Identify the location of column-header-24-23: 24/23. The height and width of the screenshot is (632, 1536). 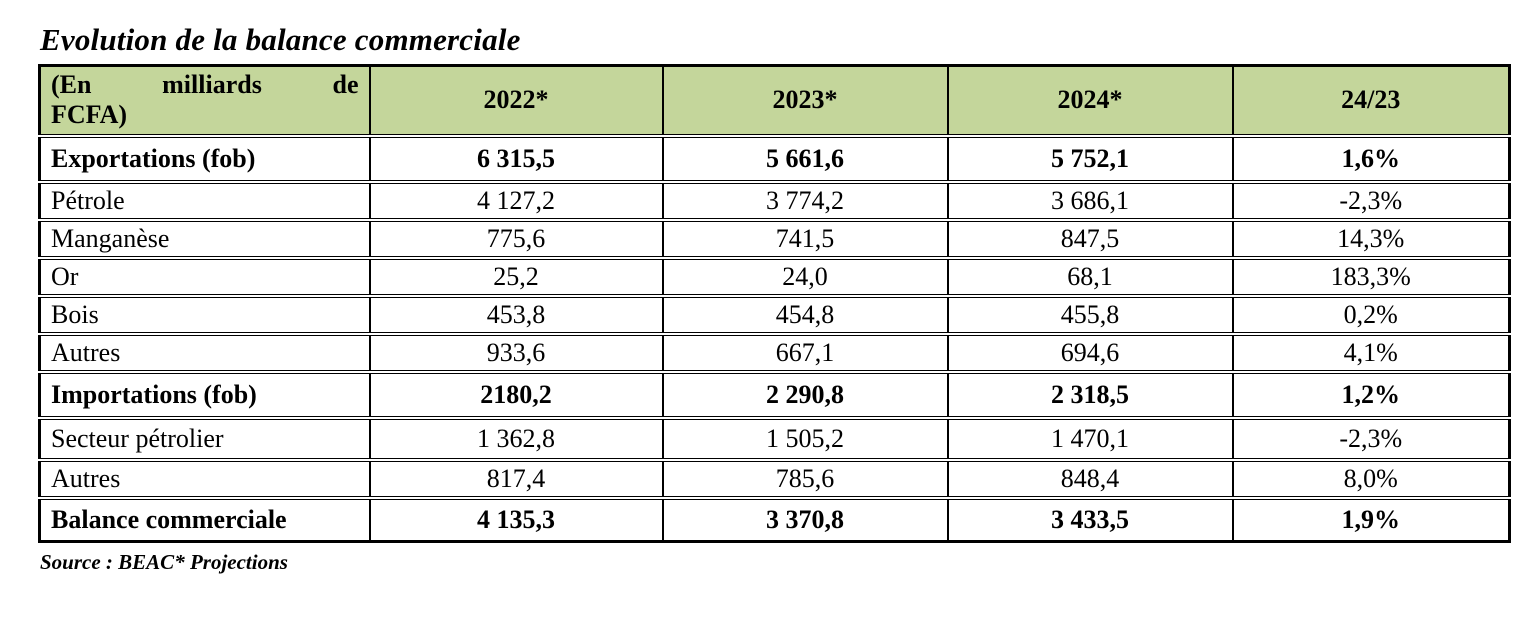
(1370, 100).